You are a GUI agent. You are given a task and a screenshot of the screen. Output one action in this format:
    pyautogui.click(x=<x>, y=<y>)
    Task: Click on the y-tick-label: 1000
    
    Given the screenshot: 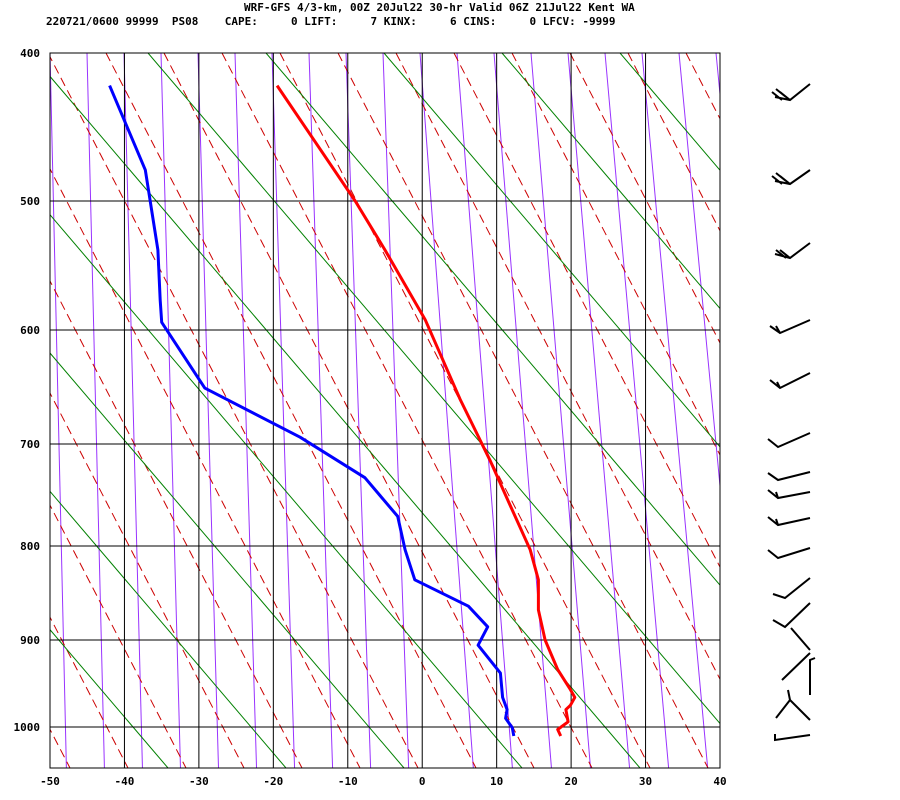 What is the action you would take?
    pyautogui.click(x=27, y=727)
    